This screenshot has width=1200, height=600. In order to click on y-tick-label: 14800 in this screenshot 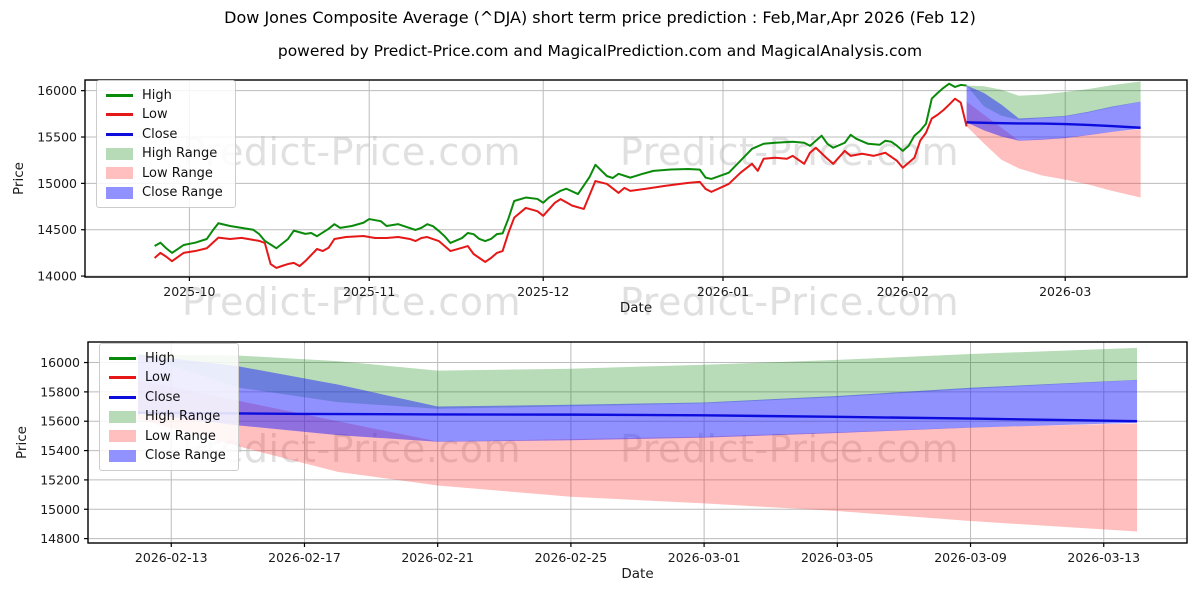, I will do `click(60, 538)`.